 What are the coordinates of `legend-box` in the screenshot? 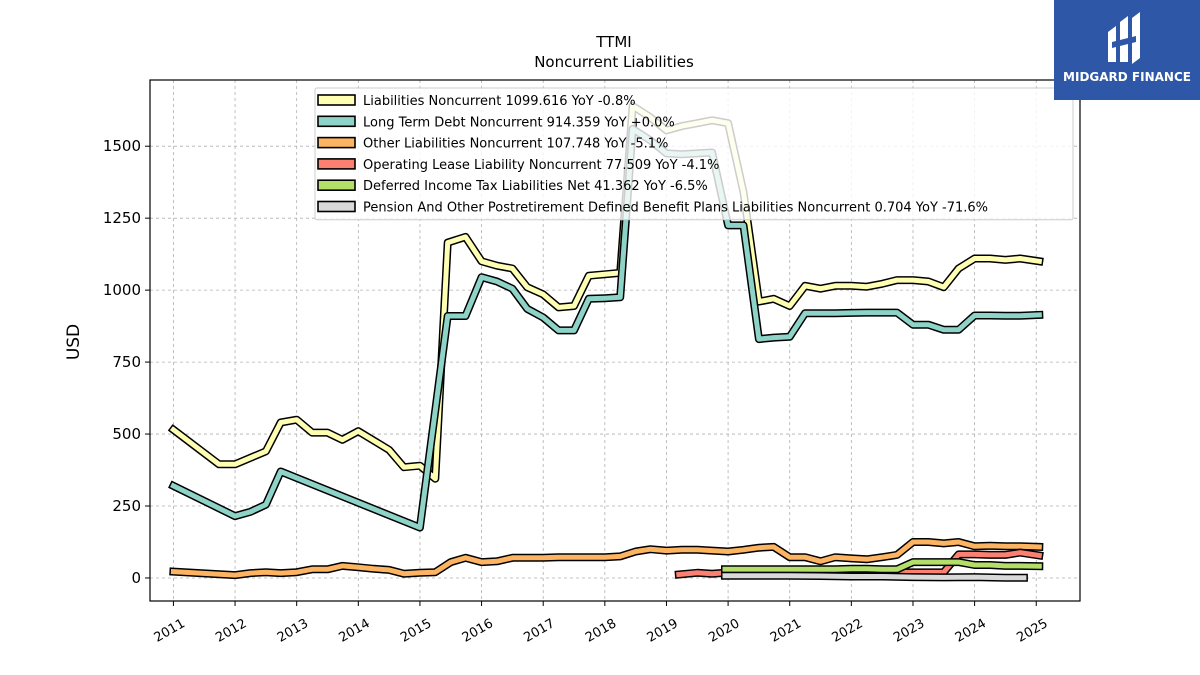 It's located at (694, 154).